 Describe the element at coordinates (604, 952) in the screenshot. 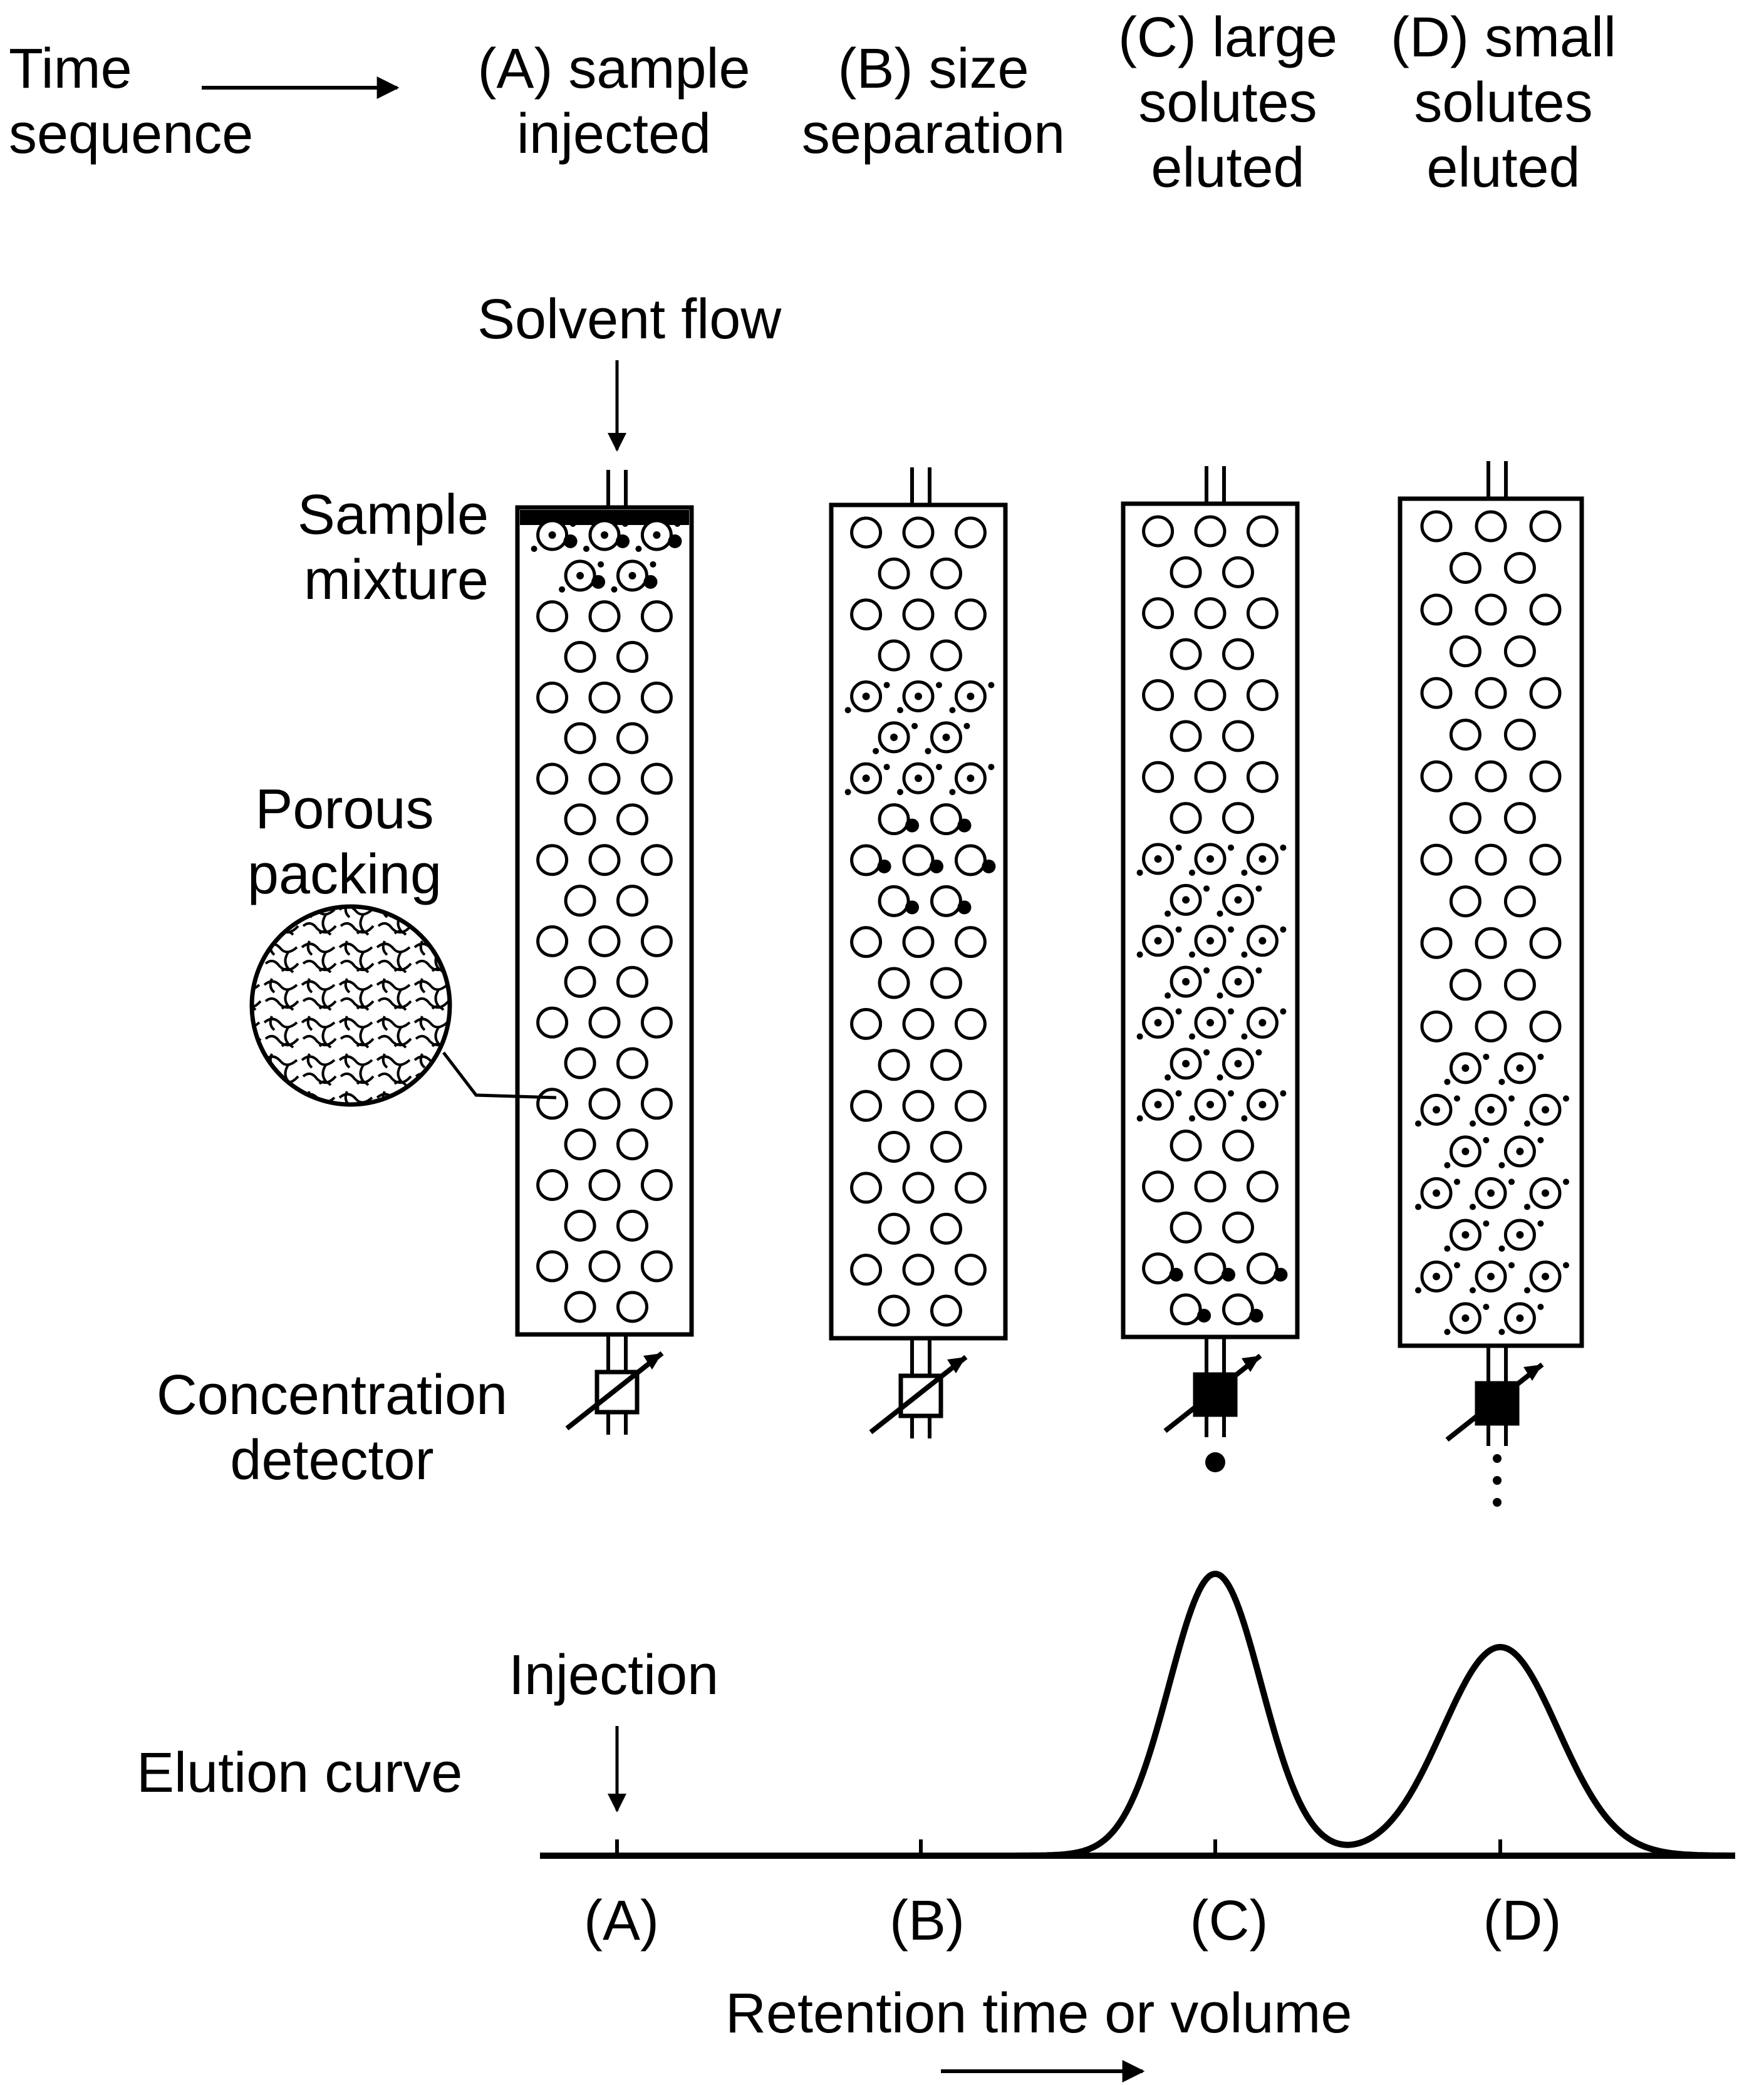

I see `column-a` at that location.